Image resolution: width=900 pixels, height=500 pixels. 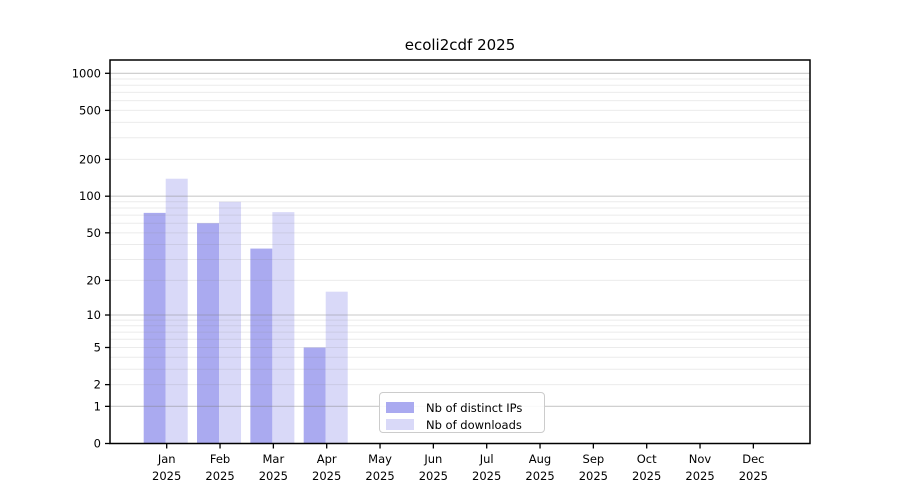 I want to click on y-tick-label: 20, so click(x=93, y=280).